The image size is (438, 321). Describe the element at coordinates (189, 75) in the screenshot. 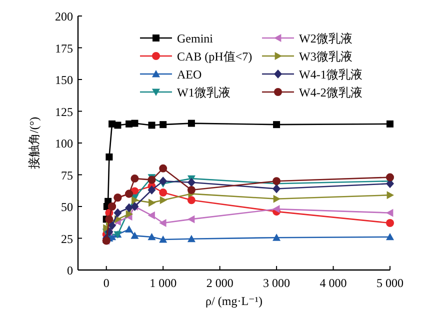

I see `legend-label: AEO` at that location.